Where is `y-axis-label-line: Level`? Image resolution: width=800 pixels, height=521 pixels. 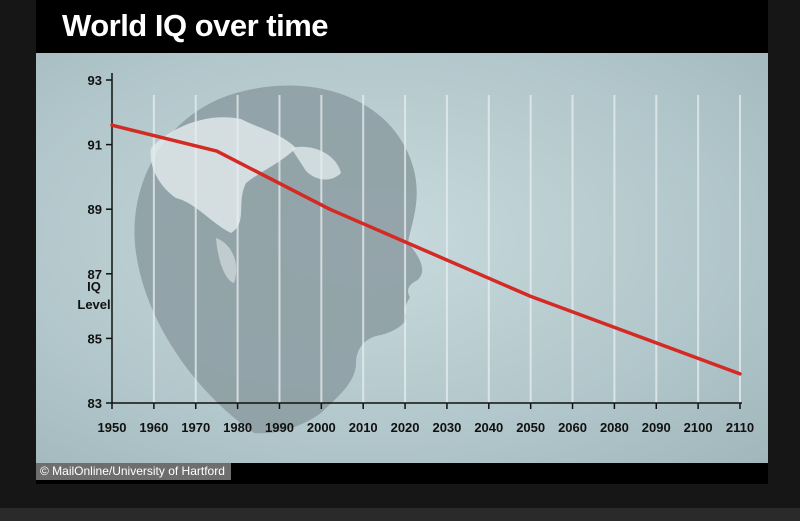 y-axis-label-line: Level is located at coordinates (94, 304).